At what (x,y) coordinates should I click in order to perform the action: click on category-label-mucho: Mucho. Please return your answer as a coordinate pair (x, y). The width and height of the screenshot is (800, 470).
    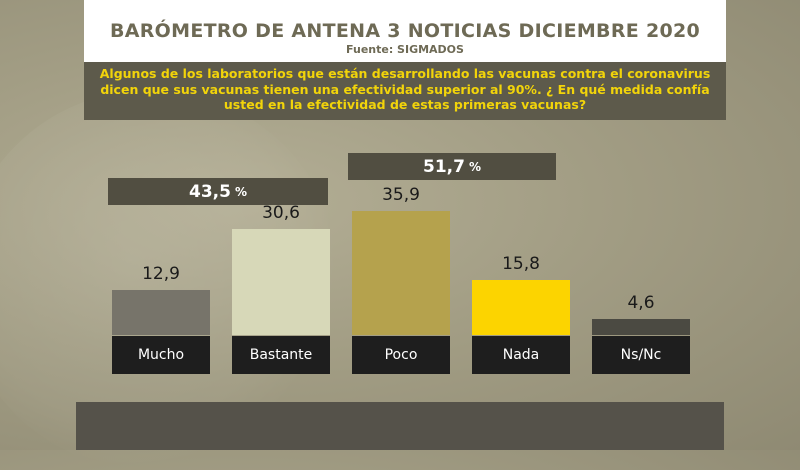
    Looking at the image, I should click on (161, 355).